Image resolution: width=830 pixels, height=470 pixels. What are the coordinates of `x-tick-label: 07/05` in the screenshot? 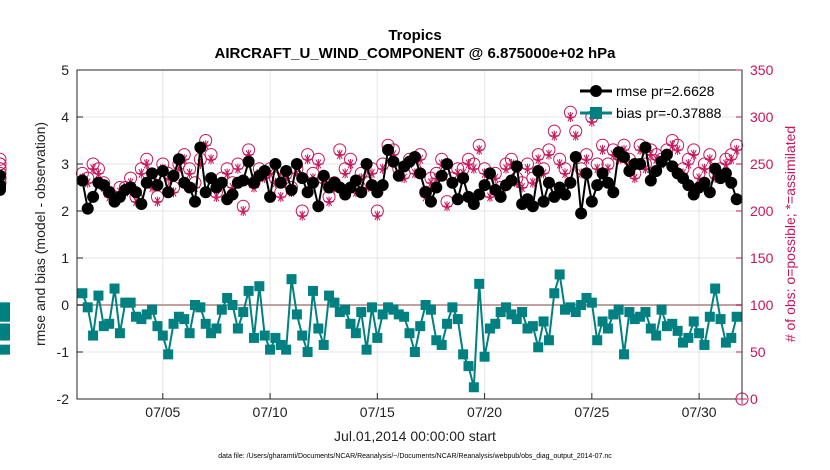 It's located at (162, 412).